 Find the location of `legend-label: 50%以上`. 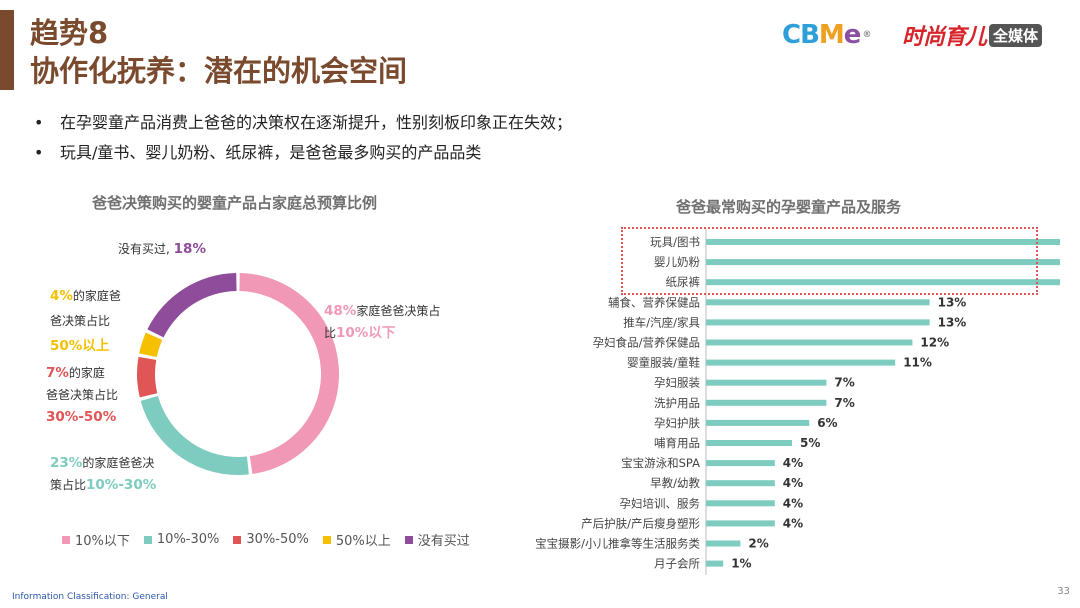

legend-label: 50%以上 is located at coordinates (363, 541).